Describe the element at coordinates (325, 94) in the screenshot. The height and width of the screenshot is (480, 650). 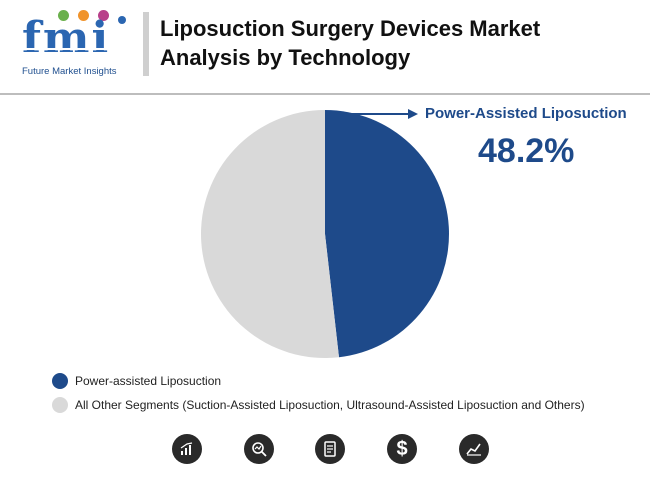
I see `header-divider` at that location.